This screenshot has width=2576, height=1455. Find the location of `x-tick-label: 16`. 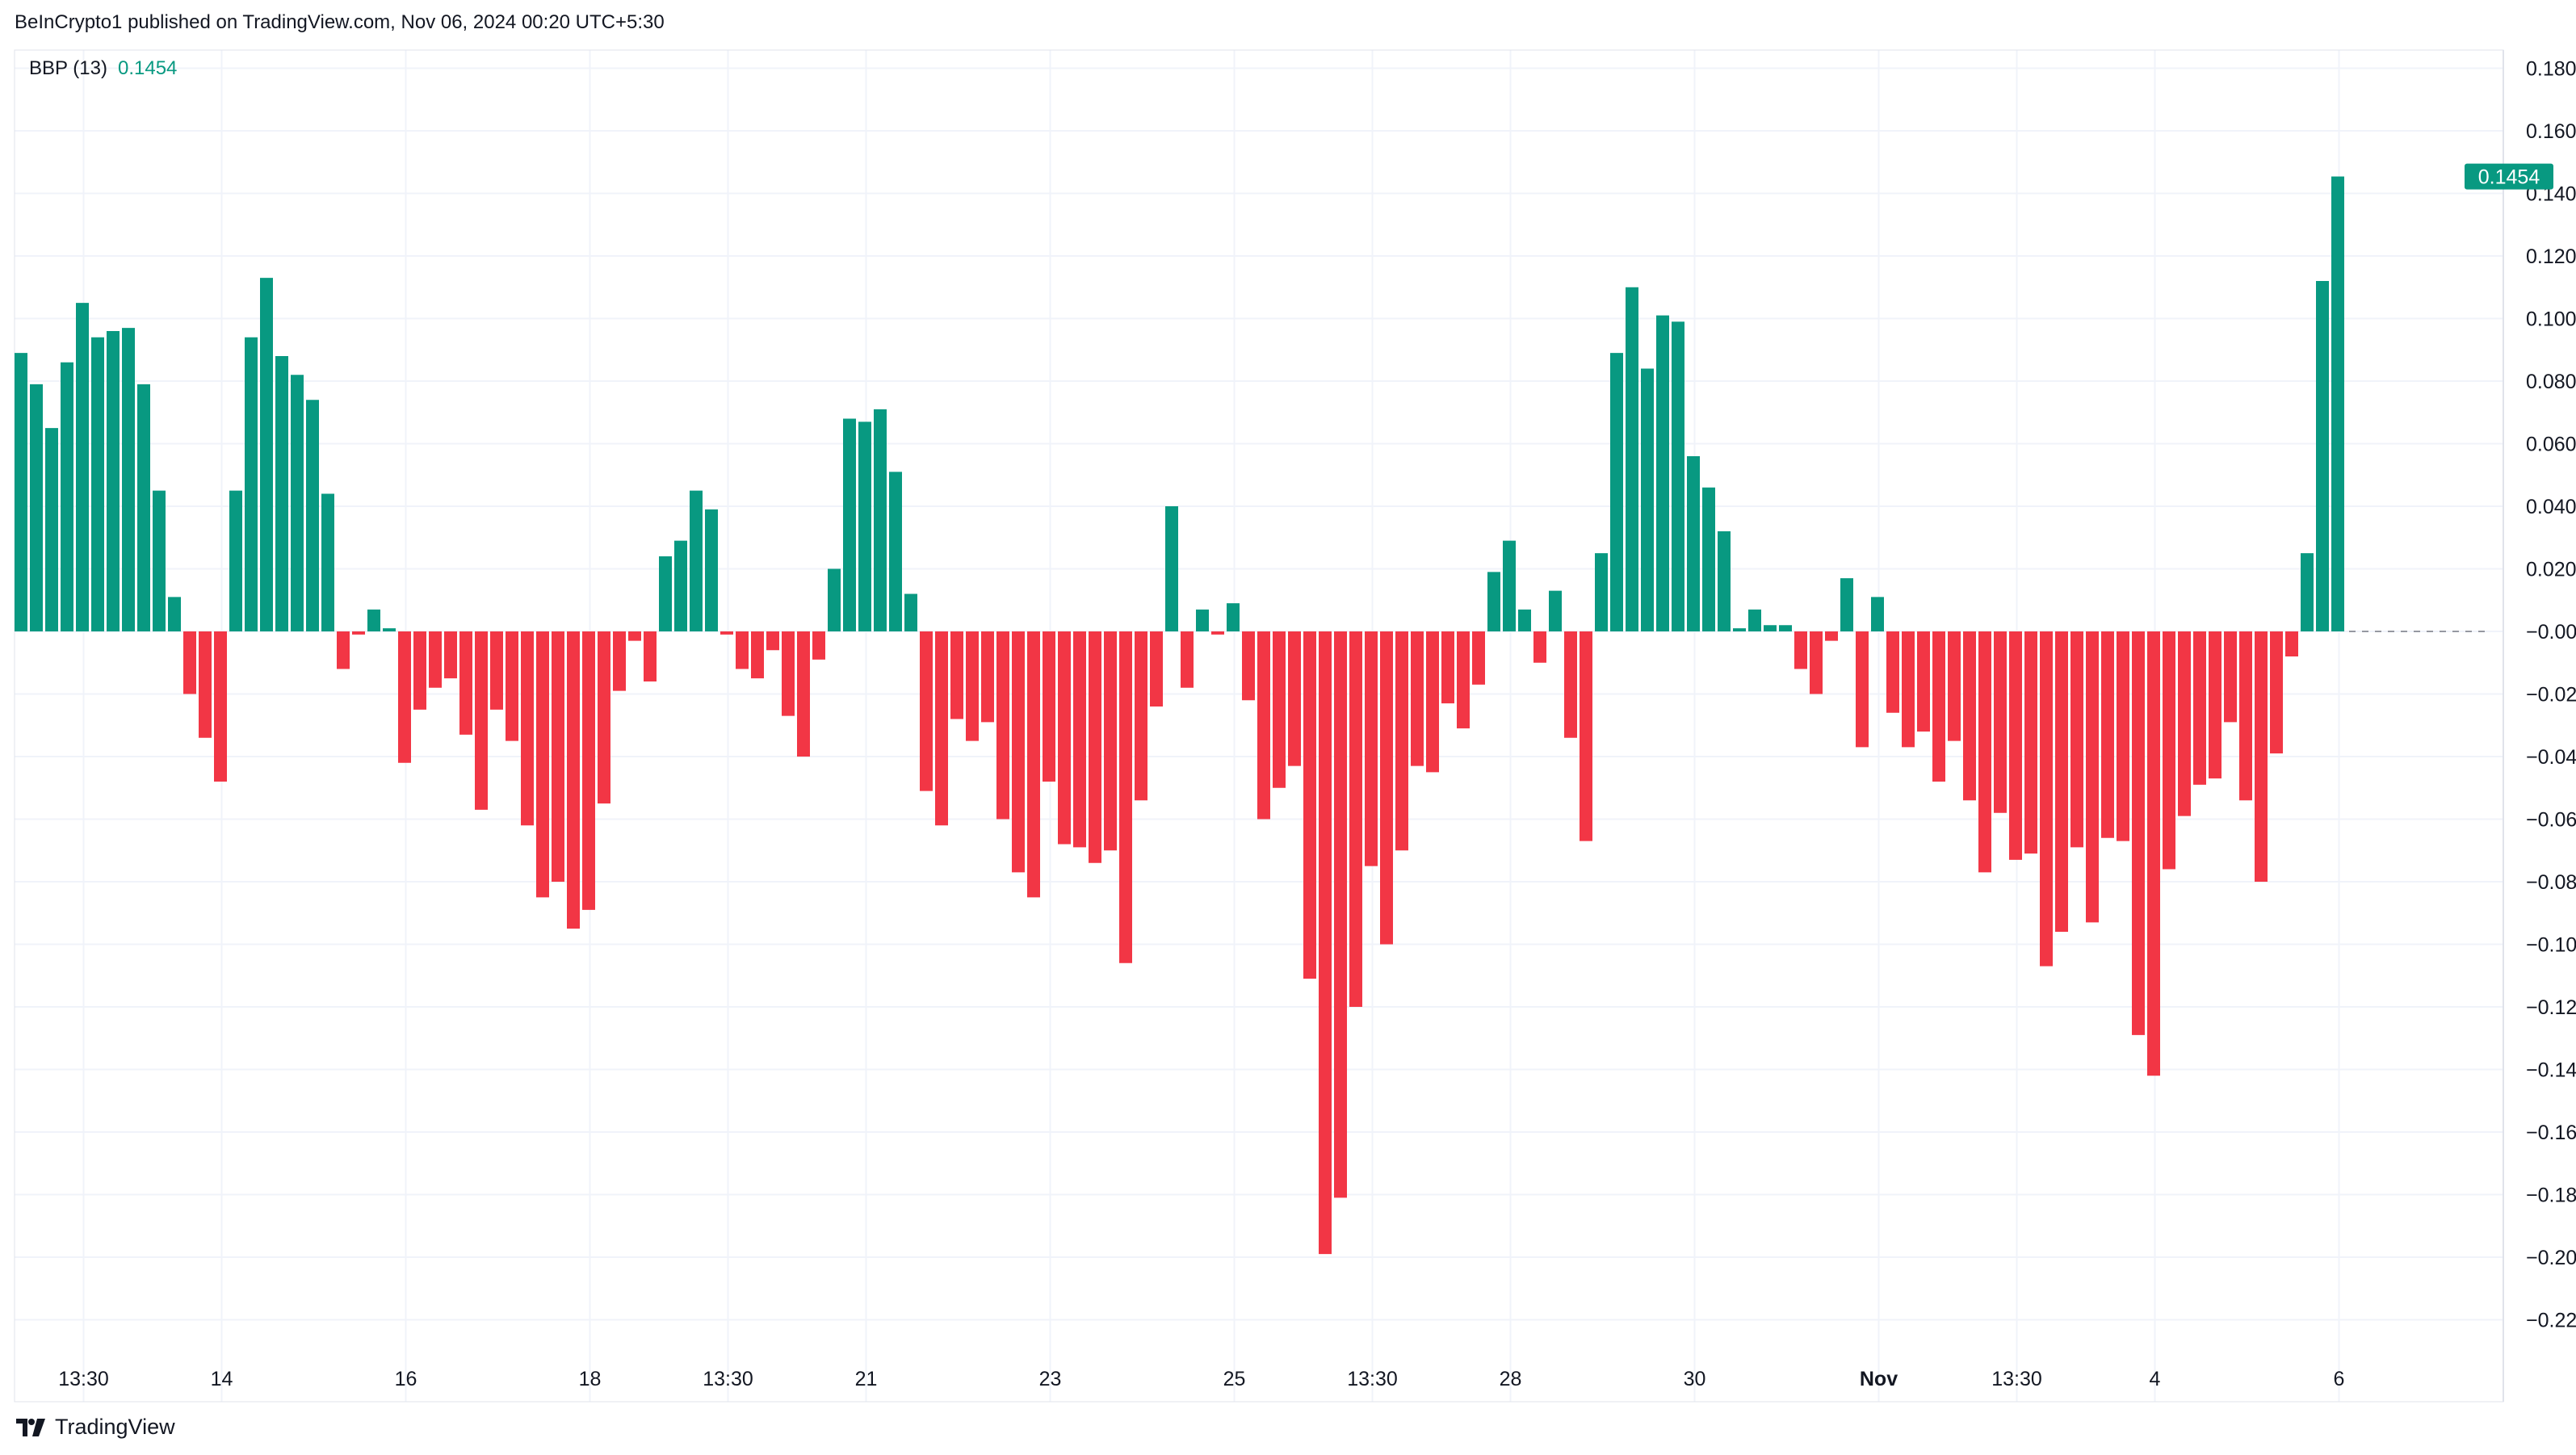

x-tick-label: 16 is located at coordinates (406, 1379).